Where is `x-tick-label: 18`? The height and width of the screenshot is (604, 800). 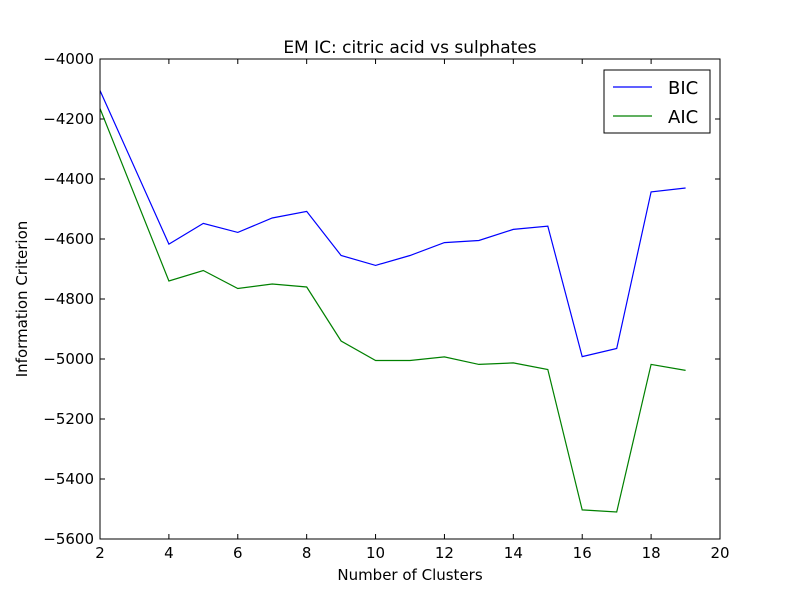 x-tick-label: 18 is located at coordinates (651, 553).